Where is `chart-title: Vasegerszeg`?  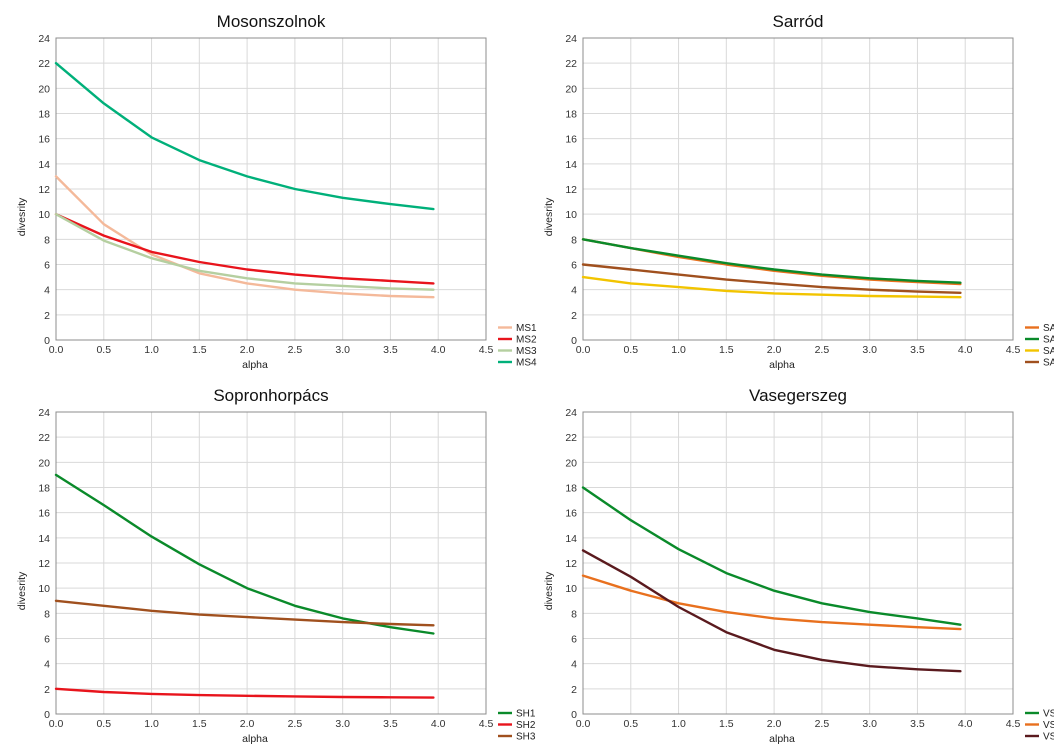 chart-title: Vasegerszeg is located at coordinates (798, 395).